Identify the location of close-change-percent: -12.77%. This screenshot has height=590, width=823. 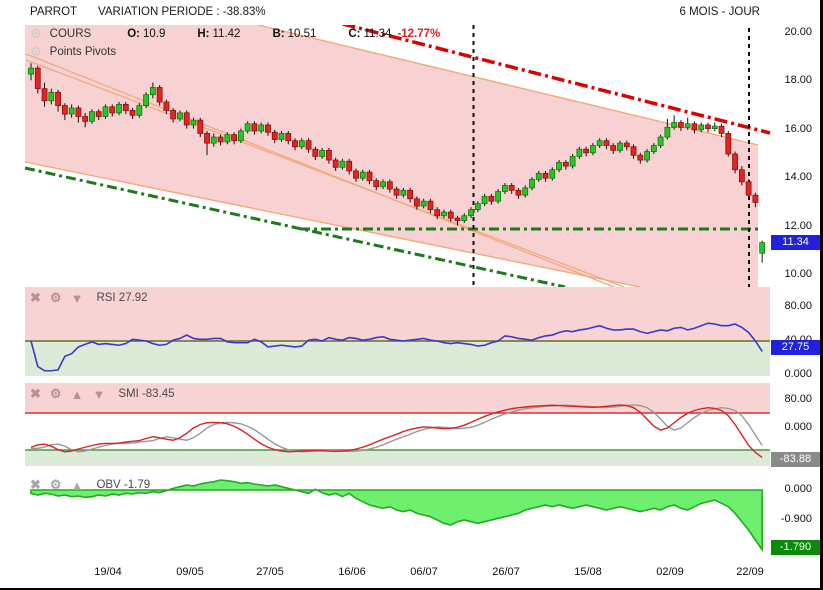
(419, 34).